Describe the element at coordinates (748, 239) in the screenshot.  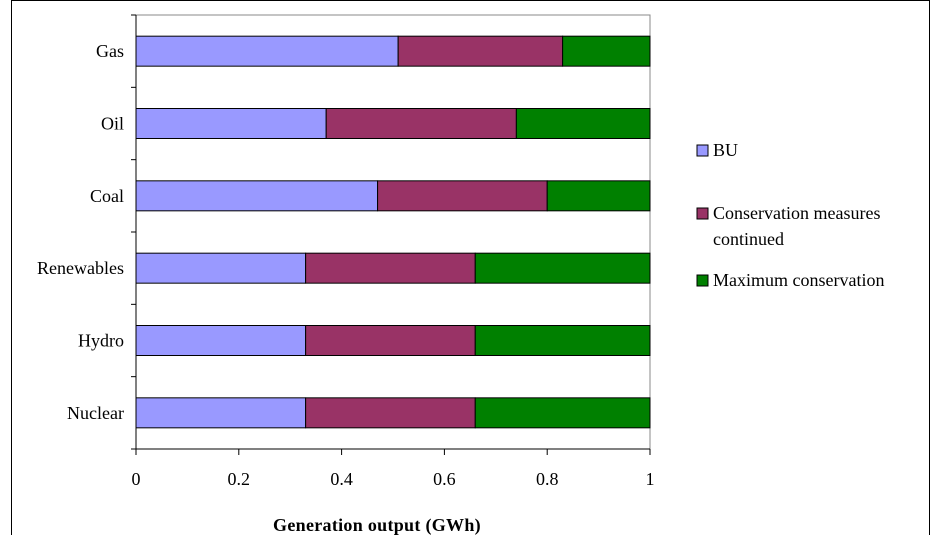
I see `legend-label-2: continued` at that location.